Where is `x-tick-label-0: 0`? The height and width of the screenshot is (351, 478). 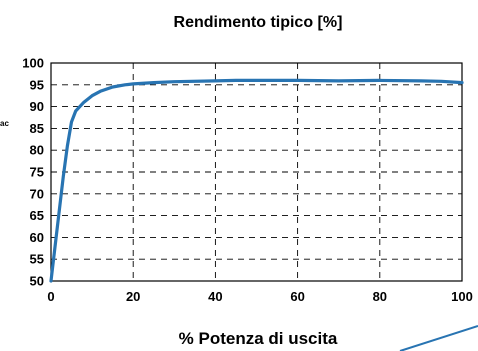 x-tick-label-0: 0 is located at coordinates (50, 296).